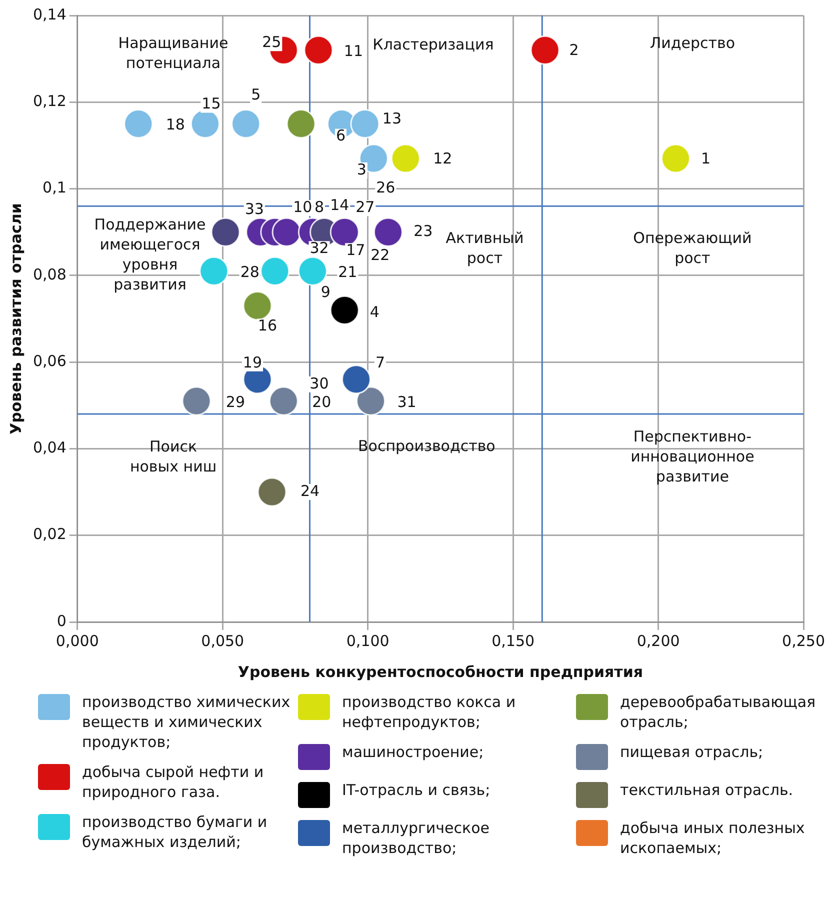 The height and width of the screenshot is (899, 828). I want to click on annotation: Воспроизводство, so click(427, 446).